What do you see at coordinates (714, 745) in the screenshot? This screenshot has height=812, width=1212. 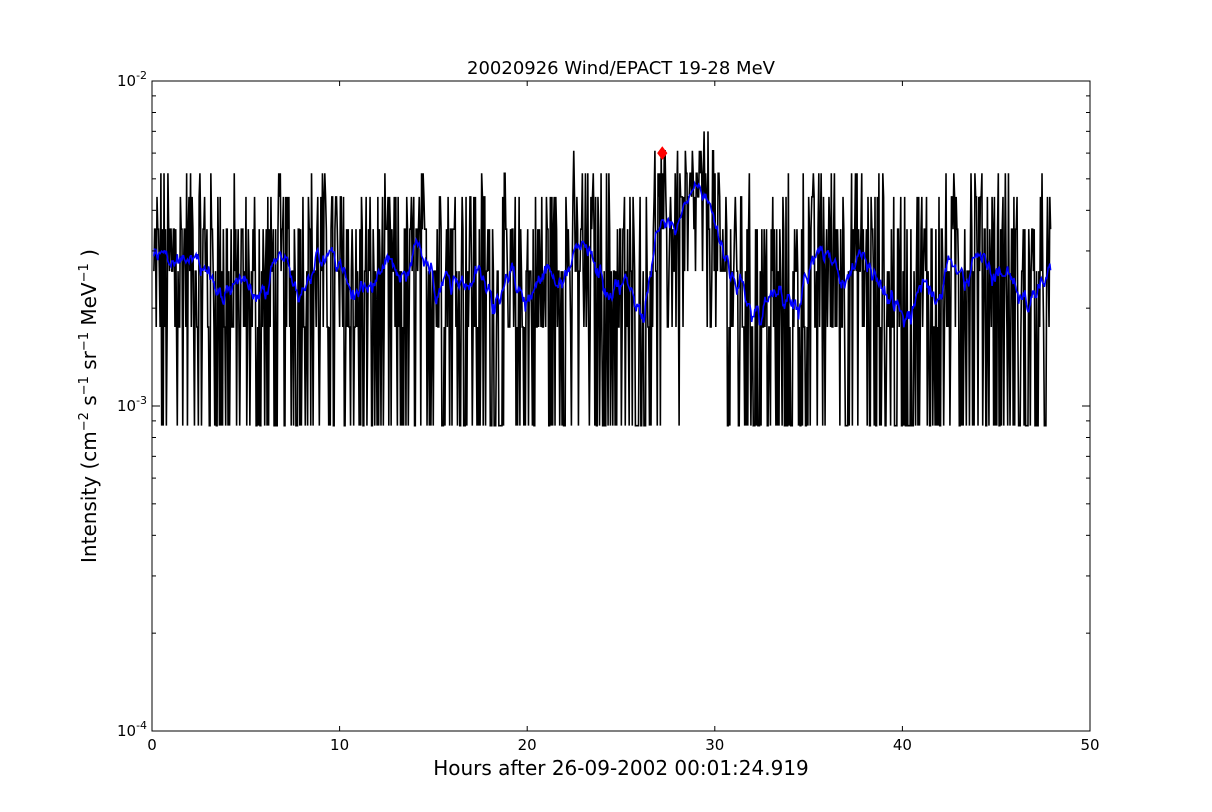 I see `x-tick-label: 30` at bounding box center [714, 745].